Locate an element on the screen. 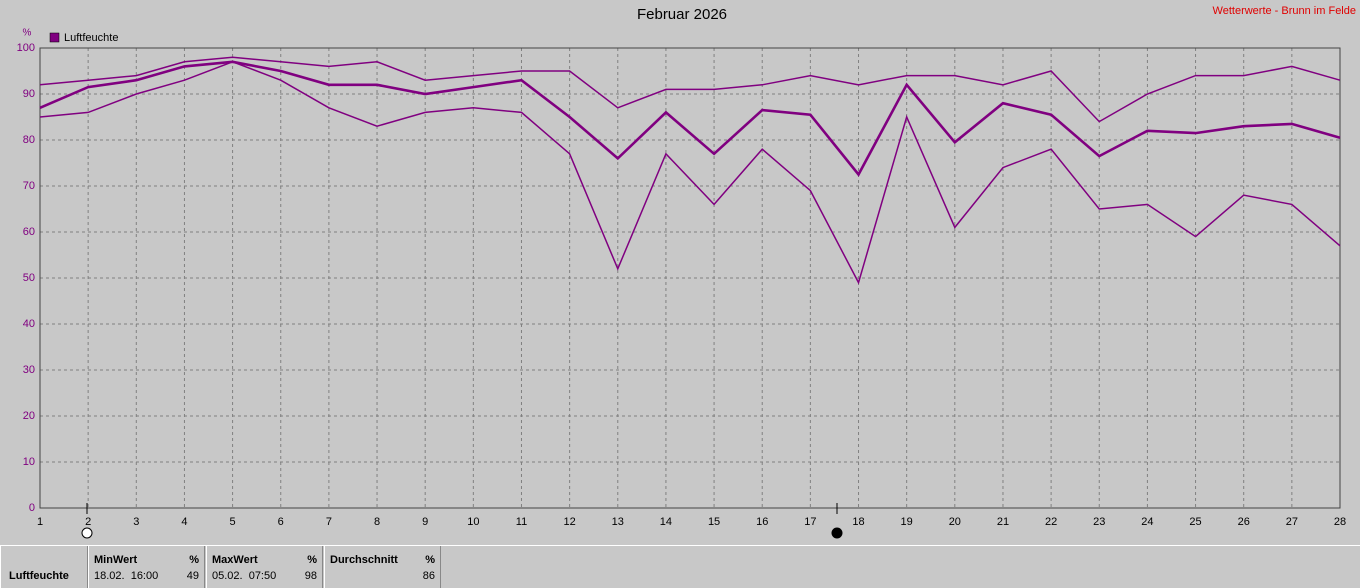  y-tick-label: 50 is located at coordinates (29, 278).